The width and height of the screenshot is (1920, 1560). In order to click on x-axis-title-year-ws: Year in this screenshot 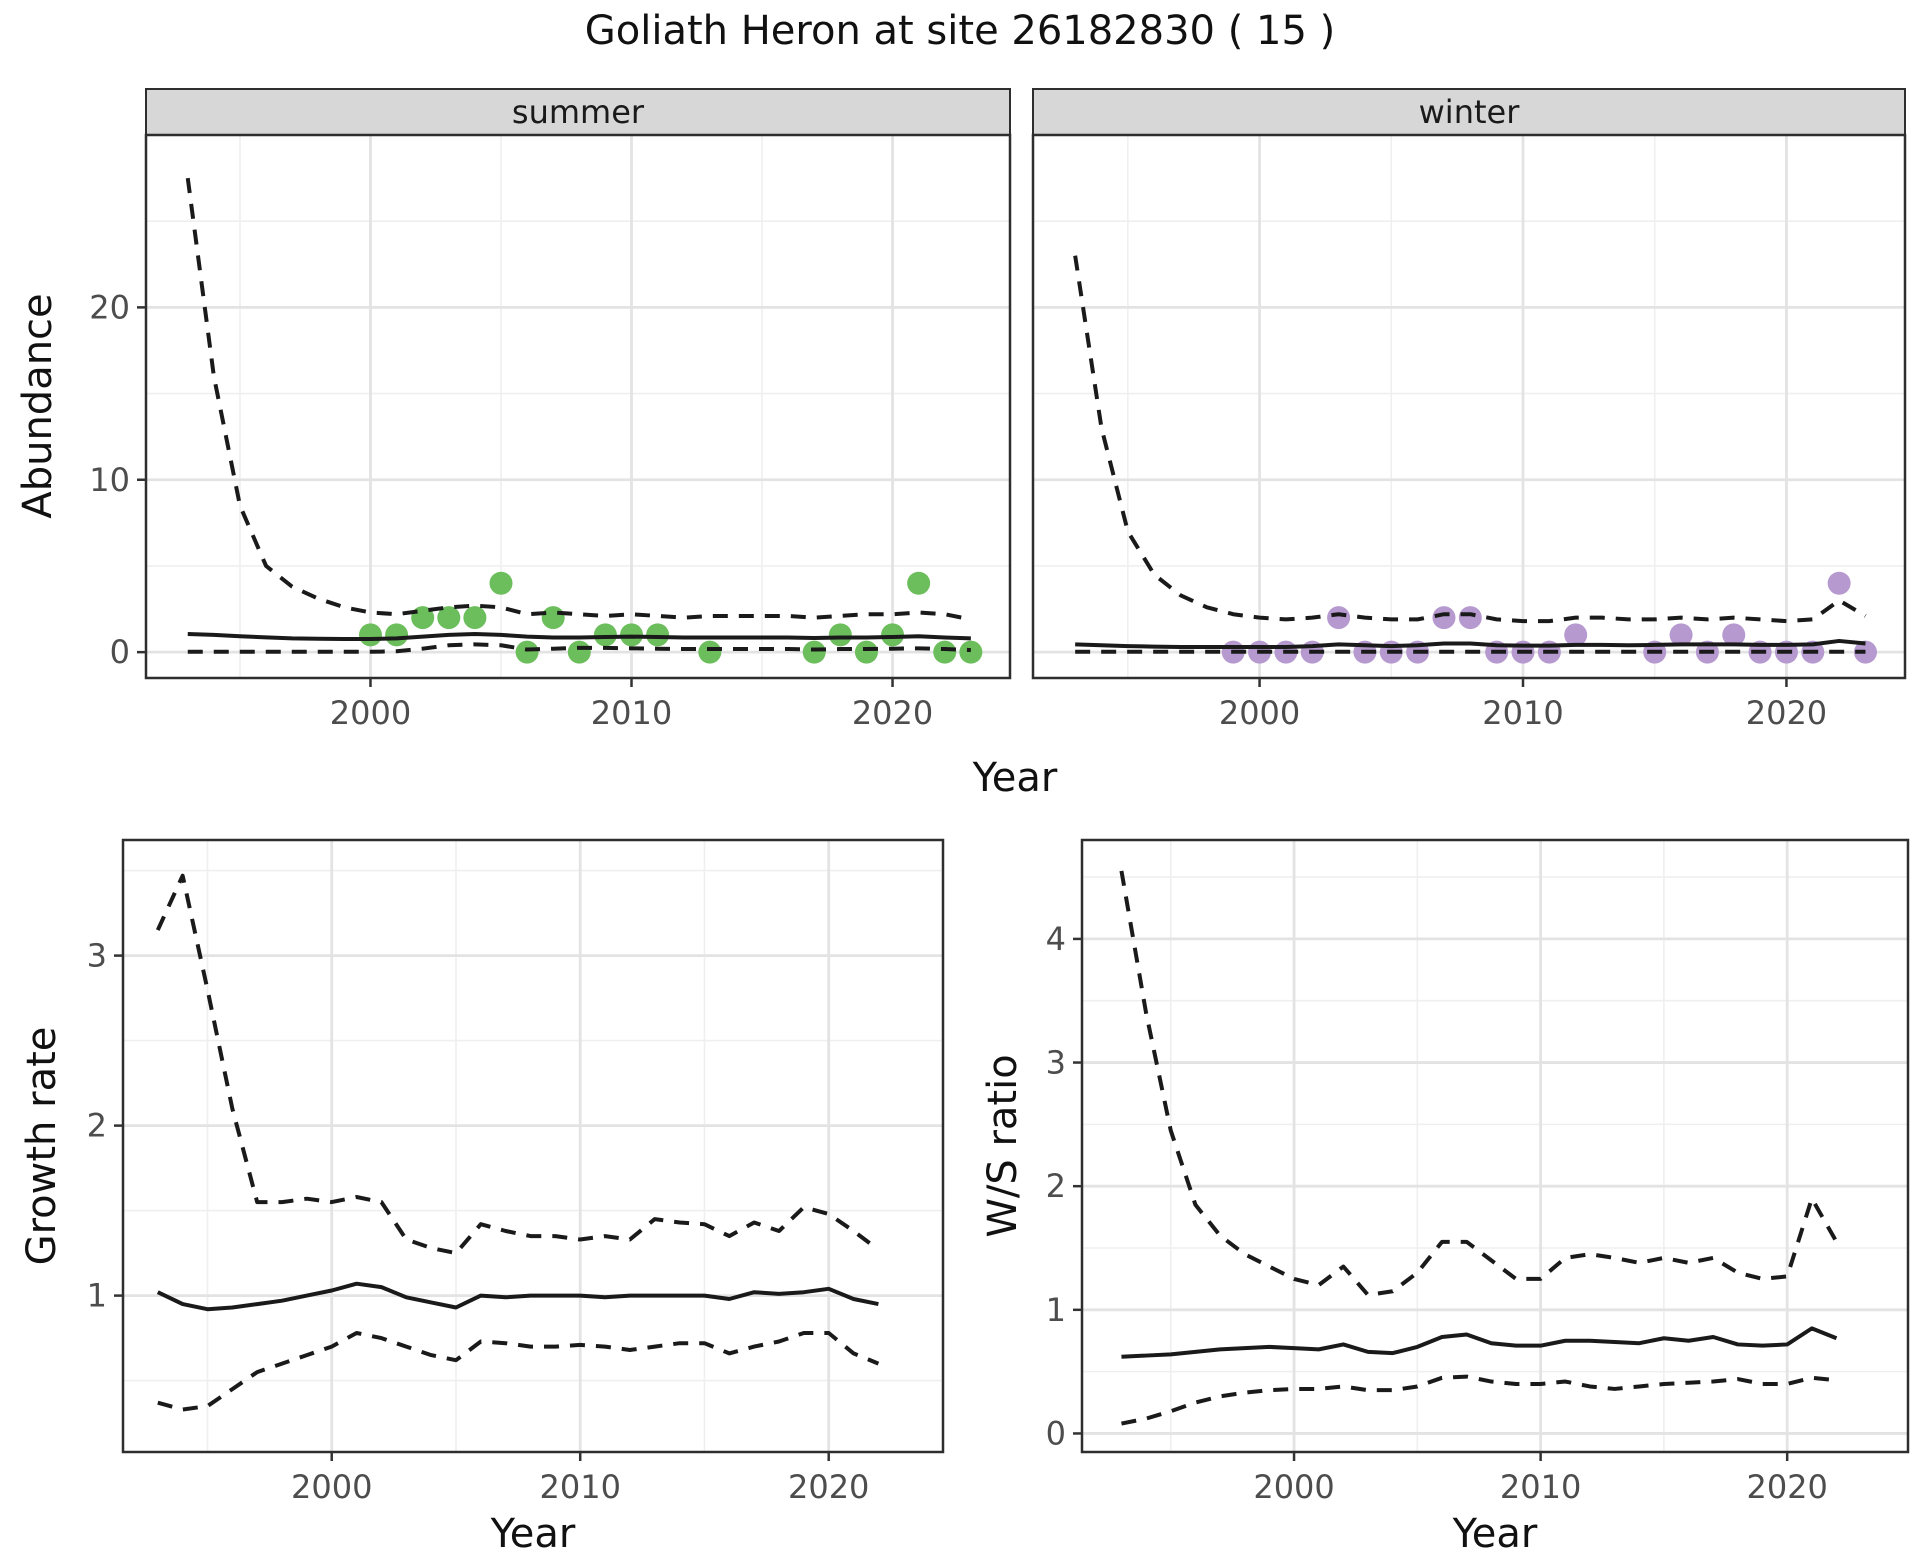, I will do `click(1495, 1534)`.